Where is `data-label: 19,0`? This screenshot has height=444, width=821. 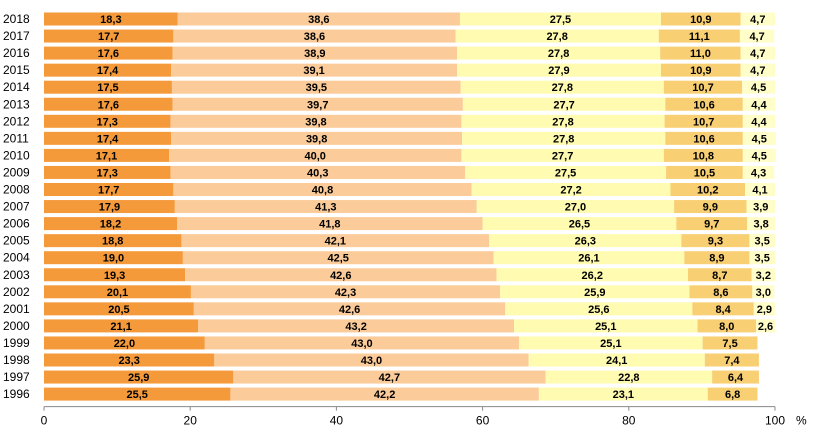
data-label: 19,0 is located at coordinates (113, 259).